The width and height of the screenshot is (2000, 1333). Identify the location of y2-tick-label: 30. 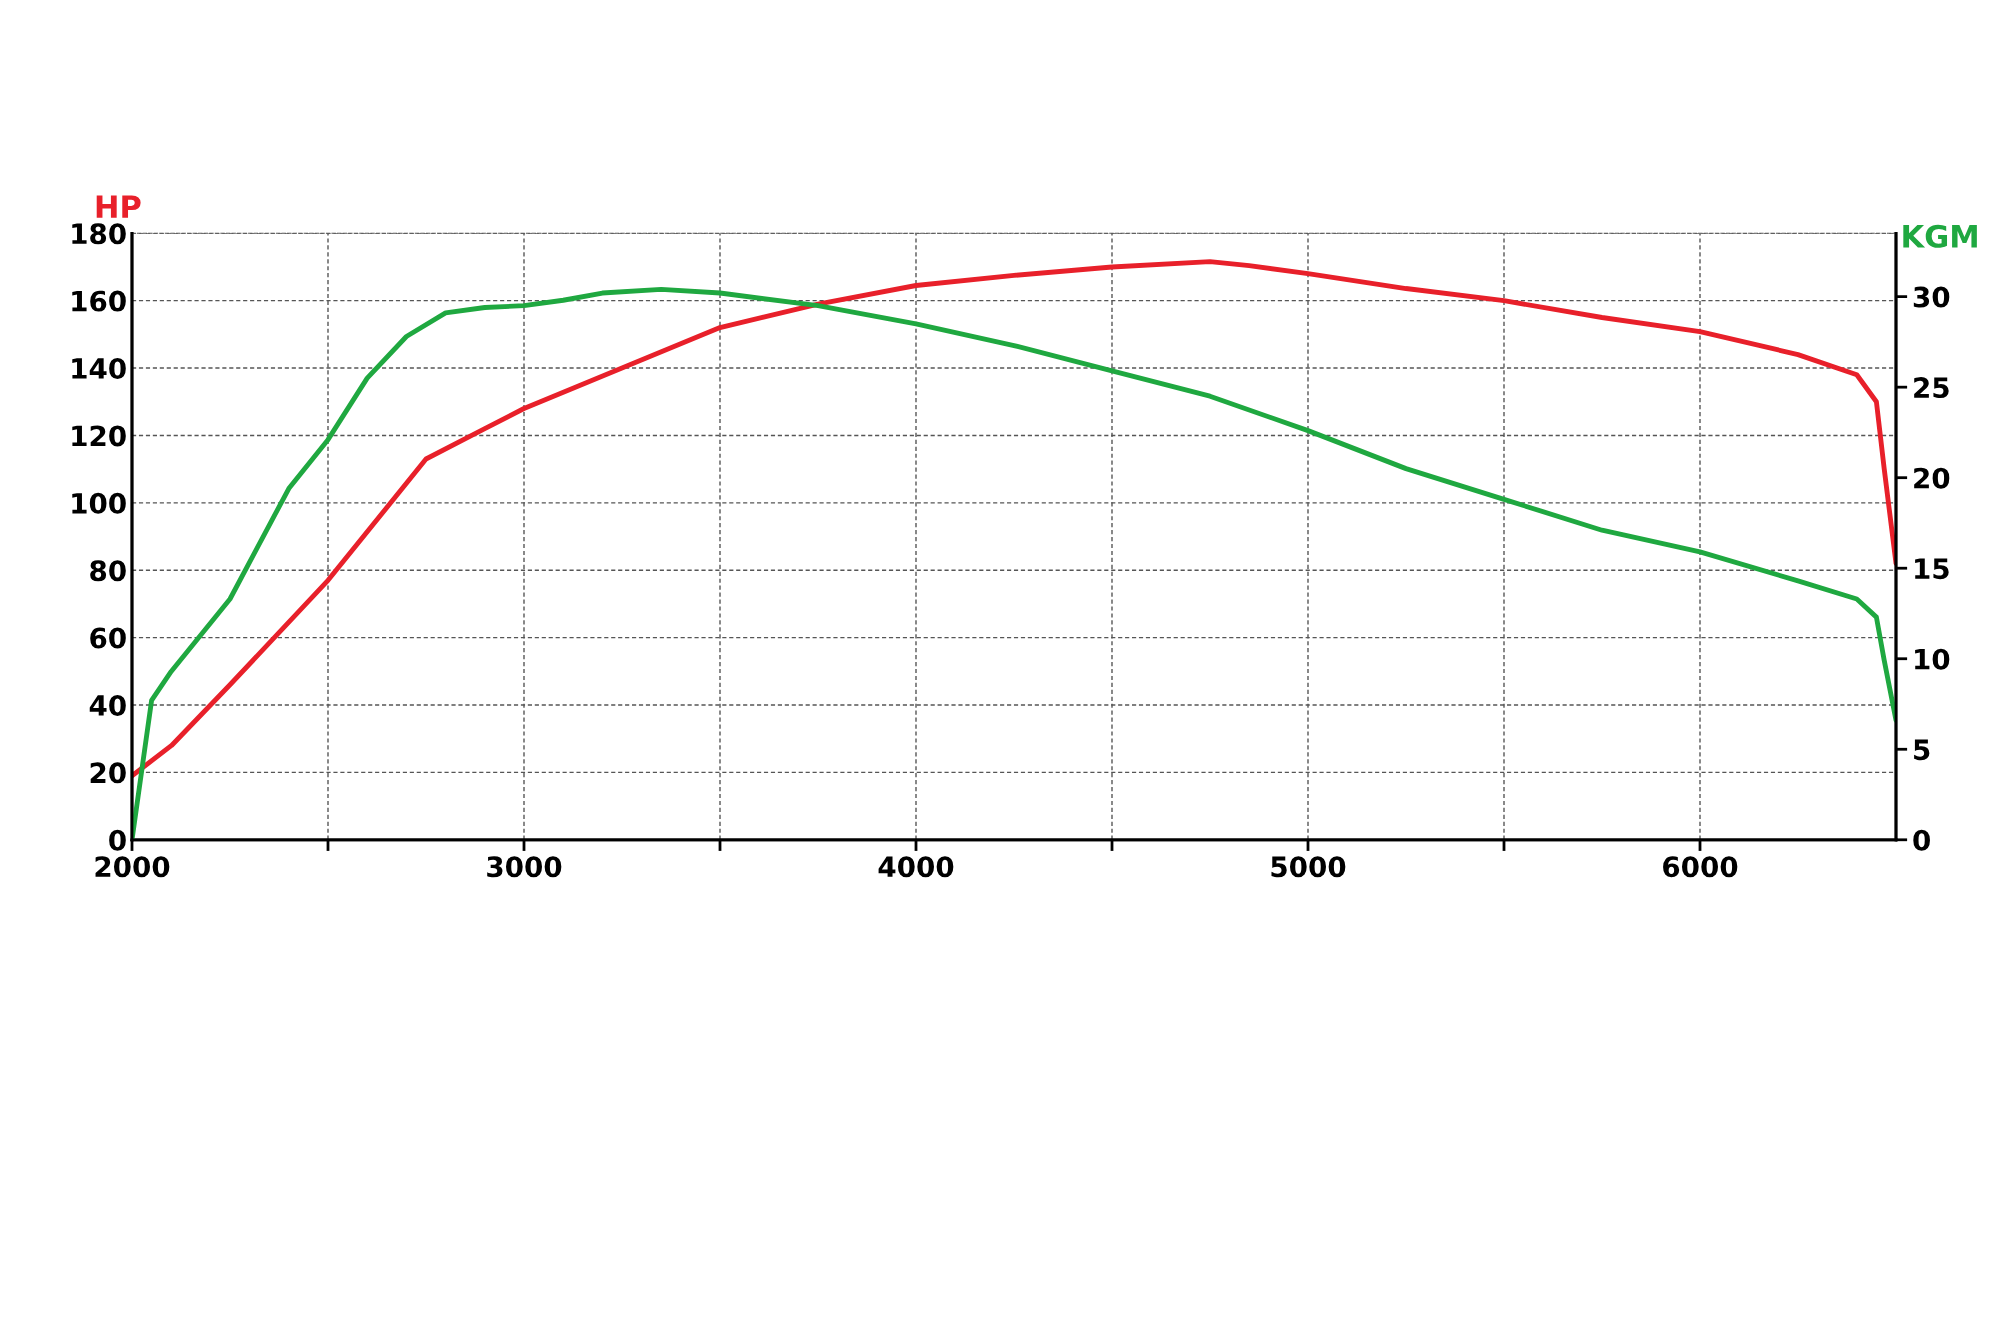
(1931, 297).